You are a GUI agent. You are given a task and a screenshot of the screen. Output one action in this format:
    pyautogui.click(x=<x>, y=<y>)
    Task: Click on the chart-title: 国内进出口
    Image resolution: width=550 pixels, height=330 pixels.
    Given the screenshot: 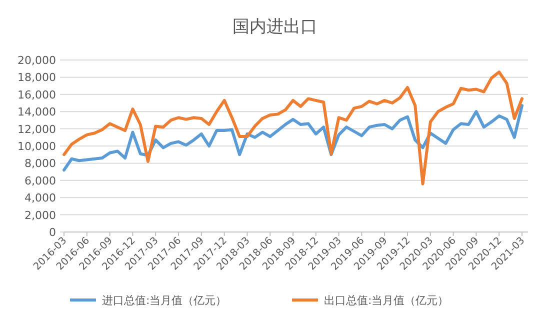 What is the action you would take?
    pyautogui.click(x=275, y=27)
    